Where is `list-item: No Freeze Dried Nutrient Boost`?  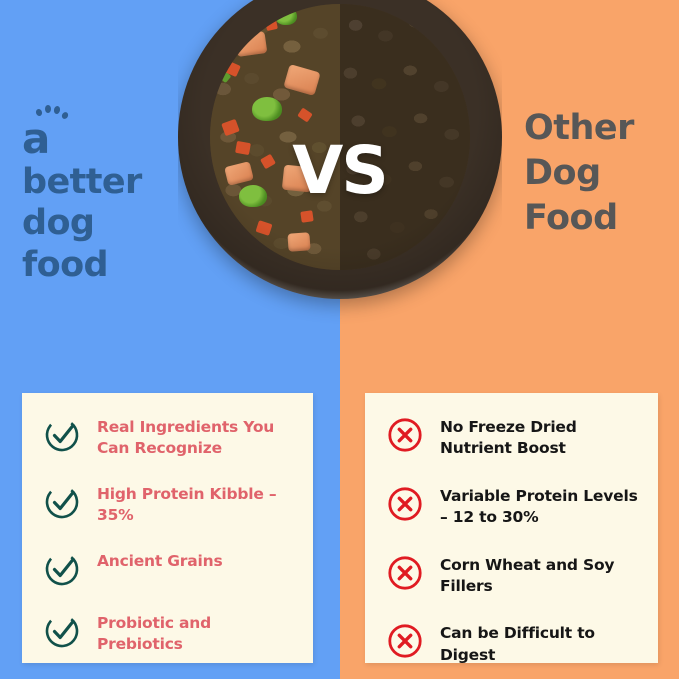 list-item: No Freeze Dried Nutrient Boost is located at coordinates (513, 437).